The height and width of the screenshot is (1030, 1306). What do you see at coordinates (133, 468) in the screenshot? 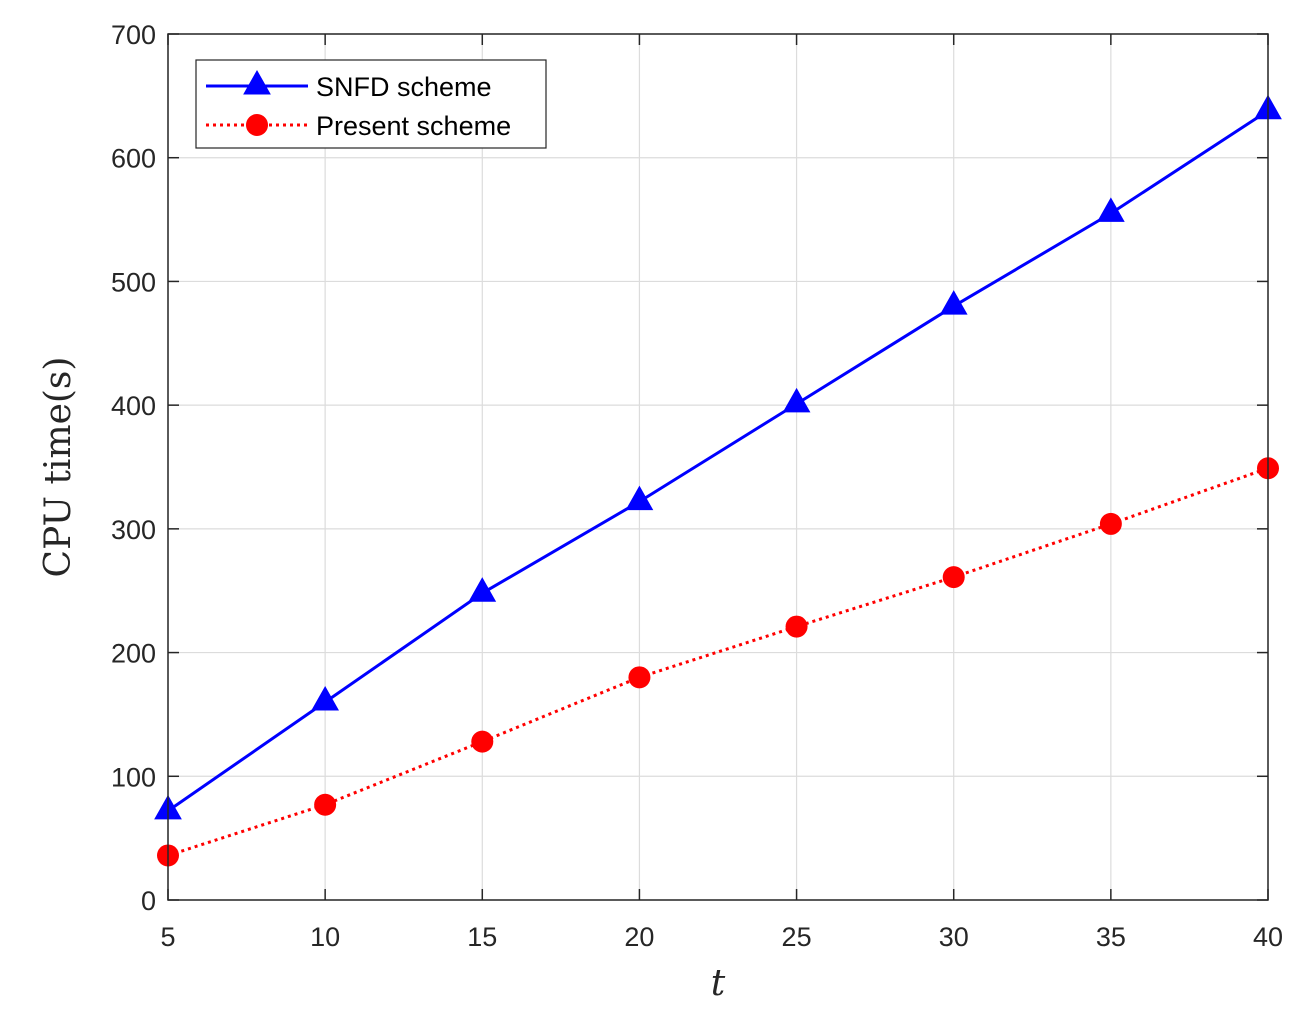
I see `y-tick-labels: 0 100 200 300 400 500 600 700` at bounding box center [133, 468].